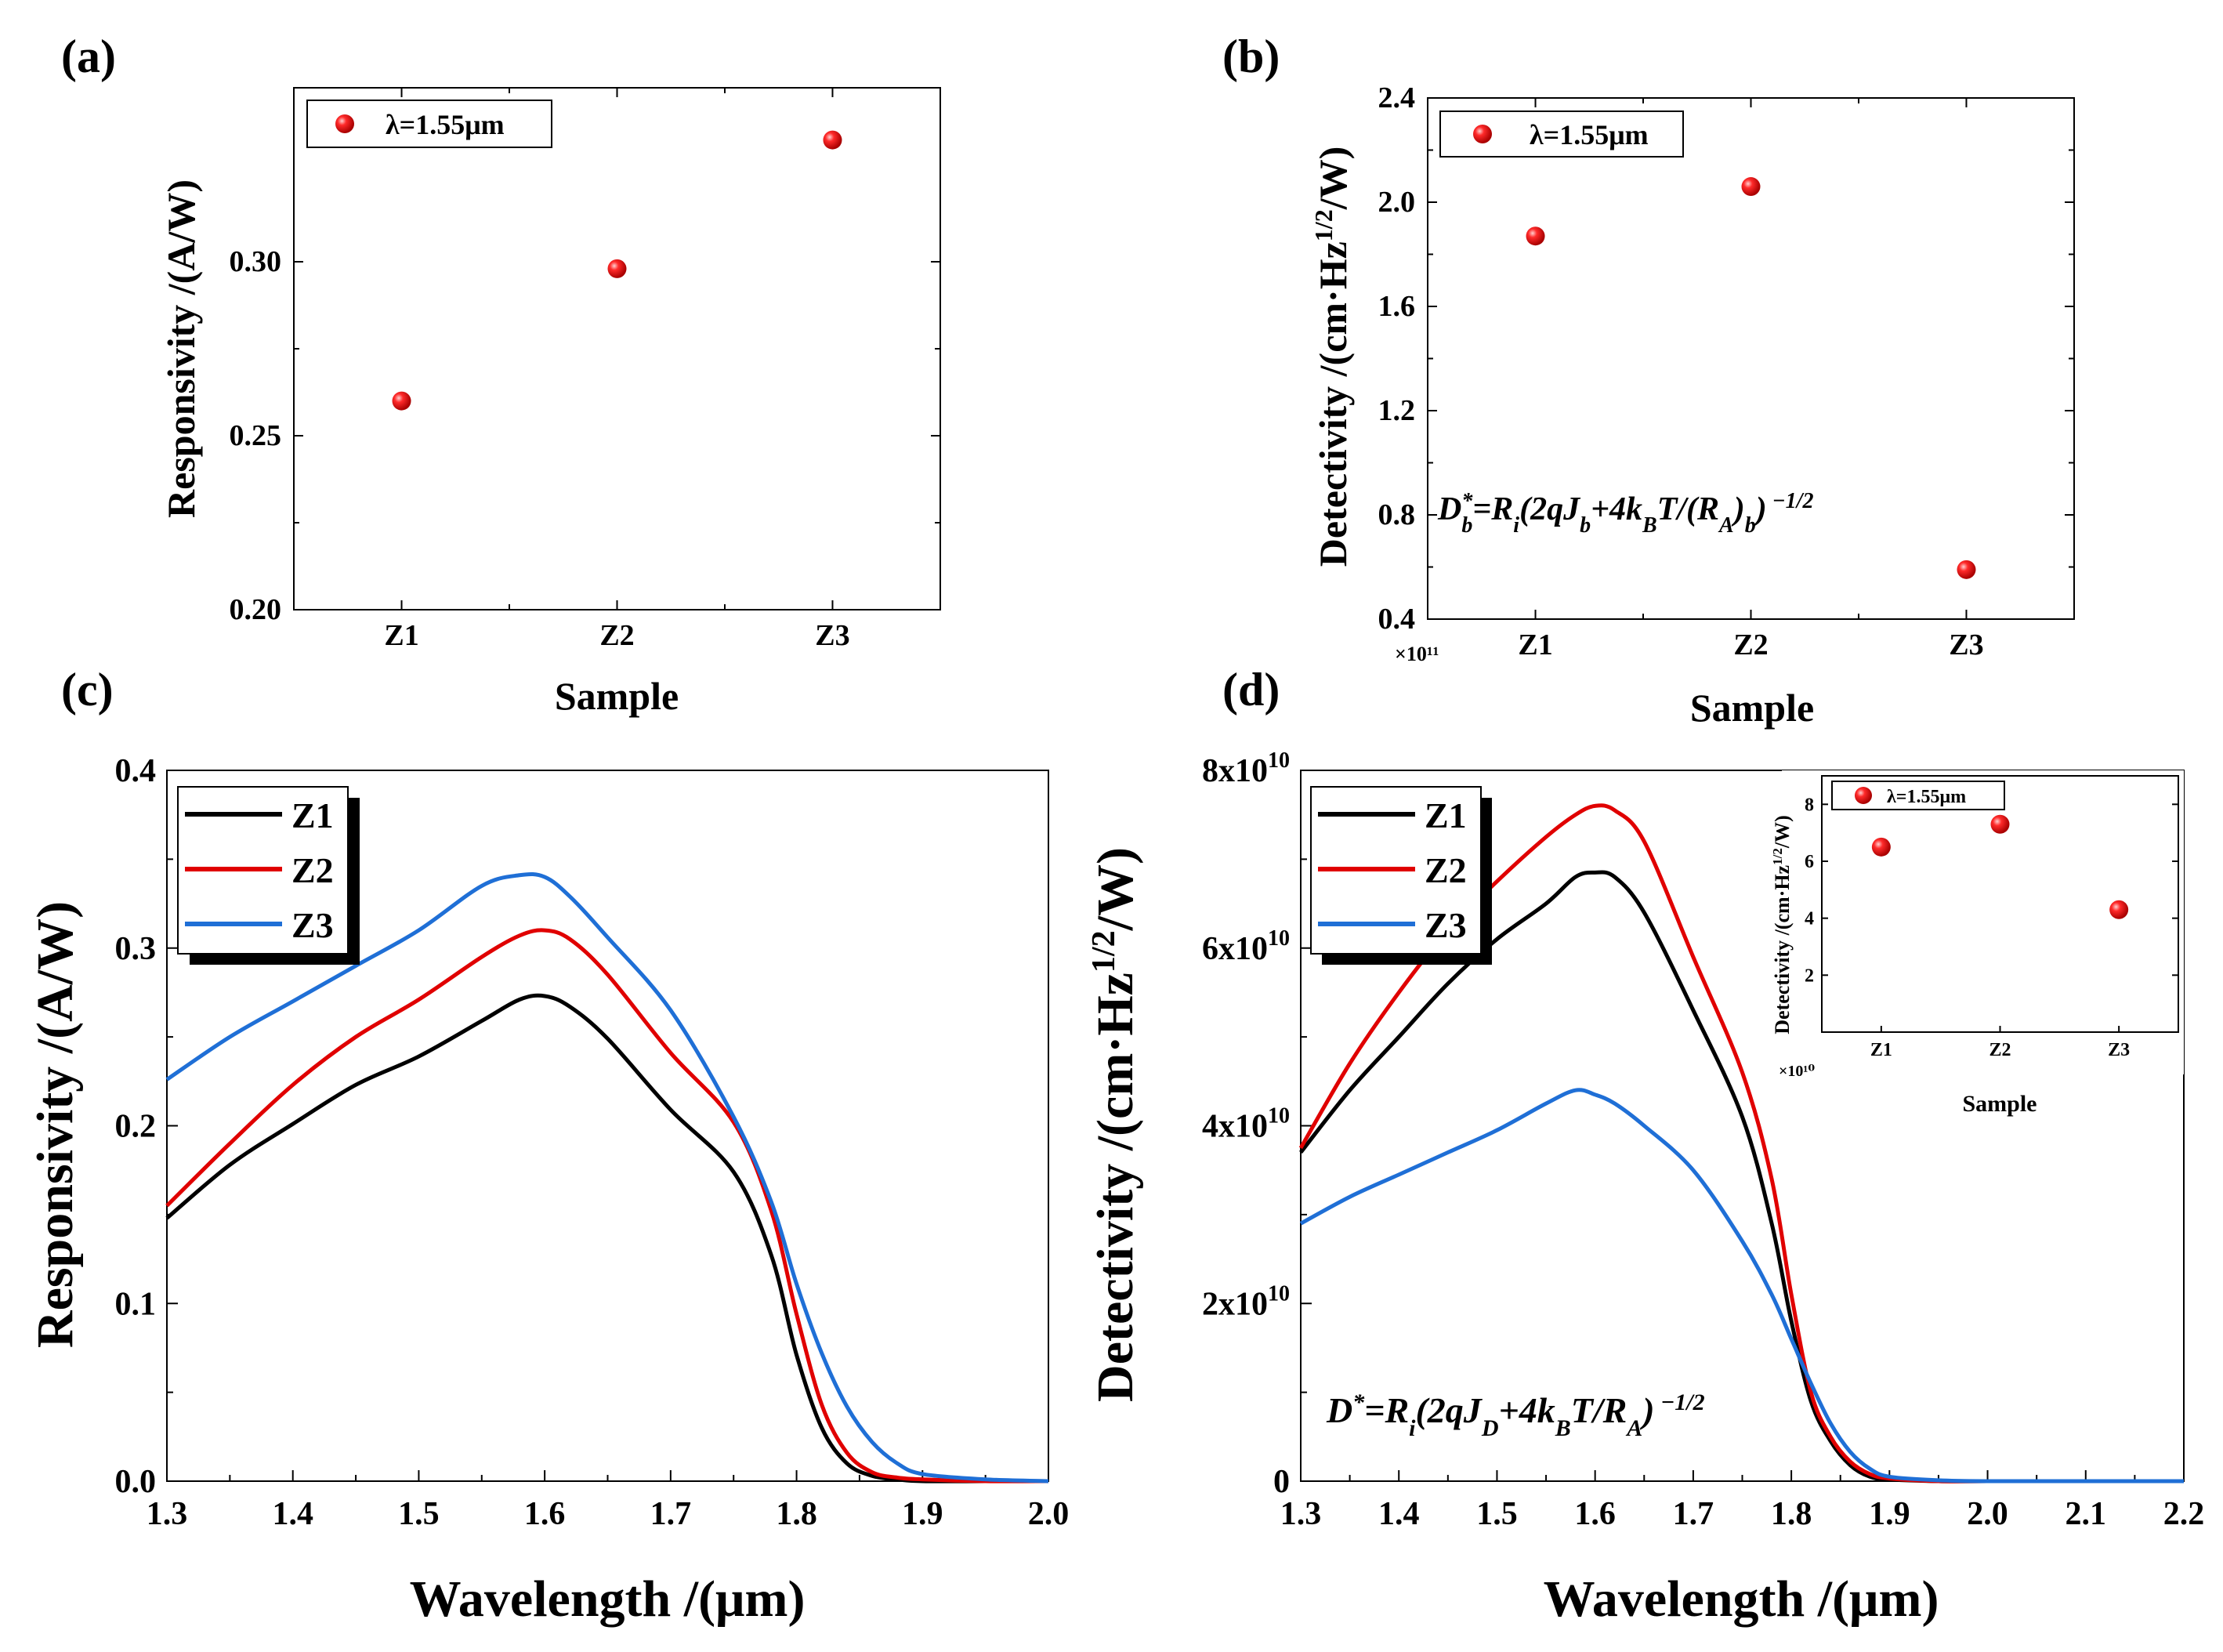 The image size is (2223, 1652). Describe the element at coordinates (922, 1514) in the screenshot. I see `panel-c-xtick-label: 1.9` at that location.